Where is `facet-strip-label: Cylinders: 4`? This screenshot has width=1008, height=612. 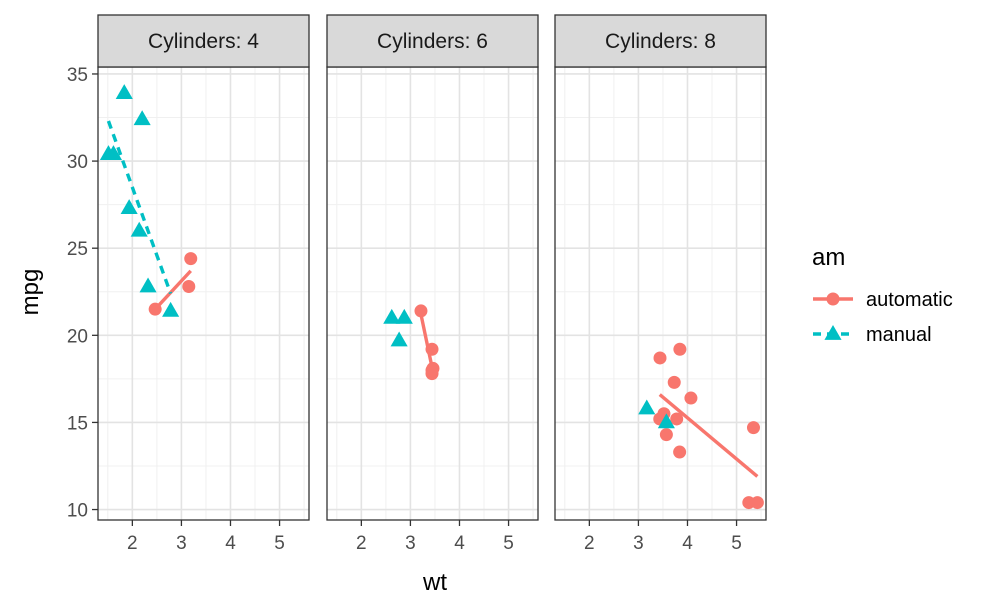
facet-strip-label: Cylinders: 4 is located at coordinates (203, 41).